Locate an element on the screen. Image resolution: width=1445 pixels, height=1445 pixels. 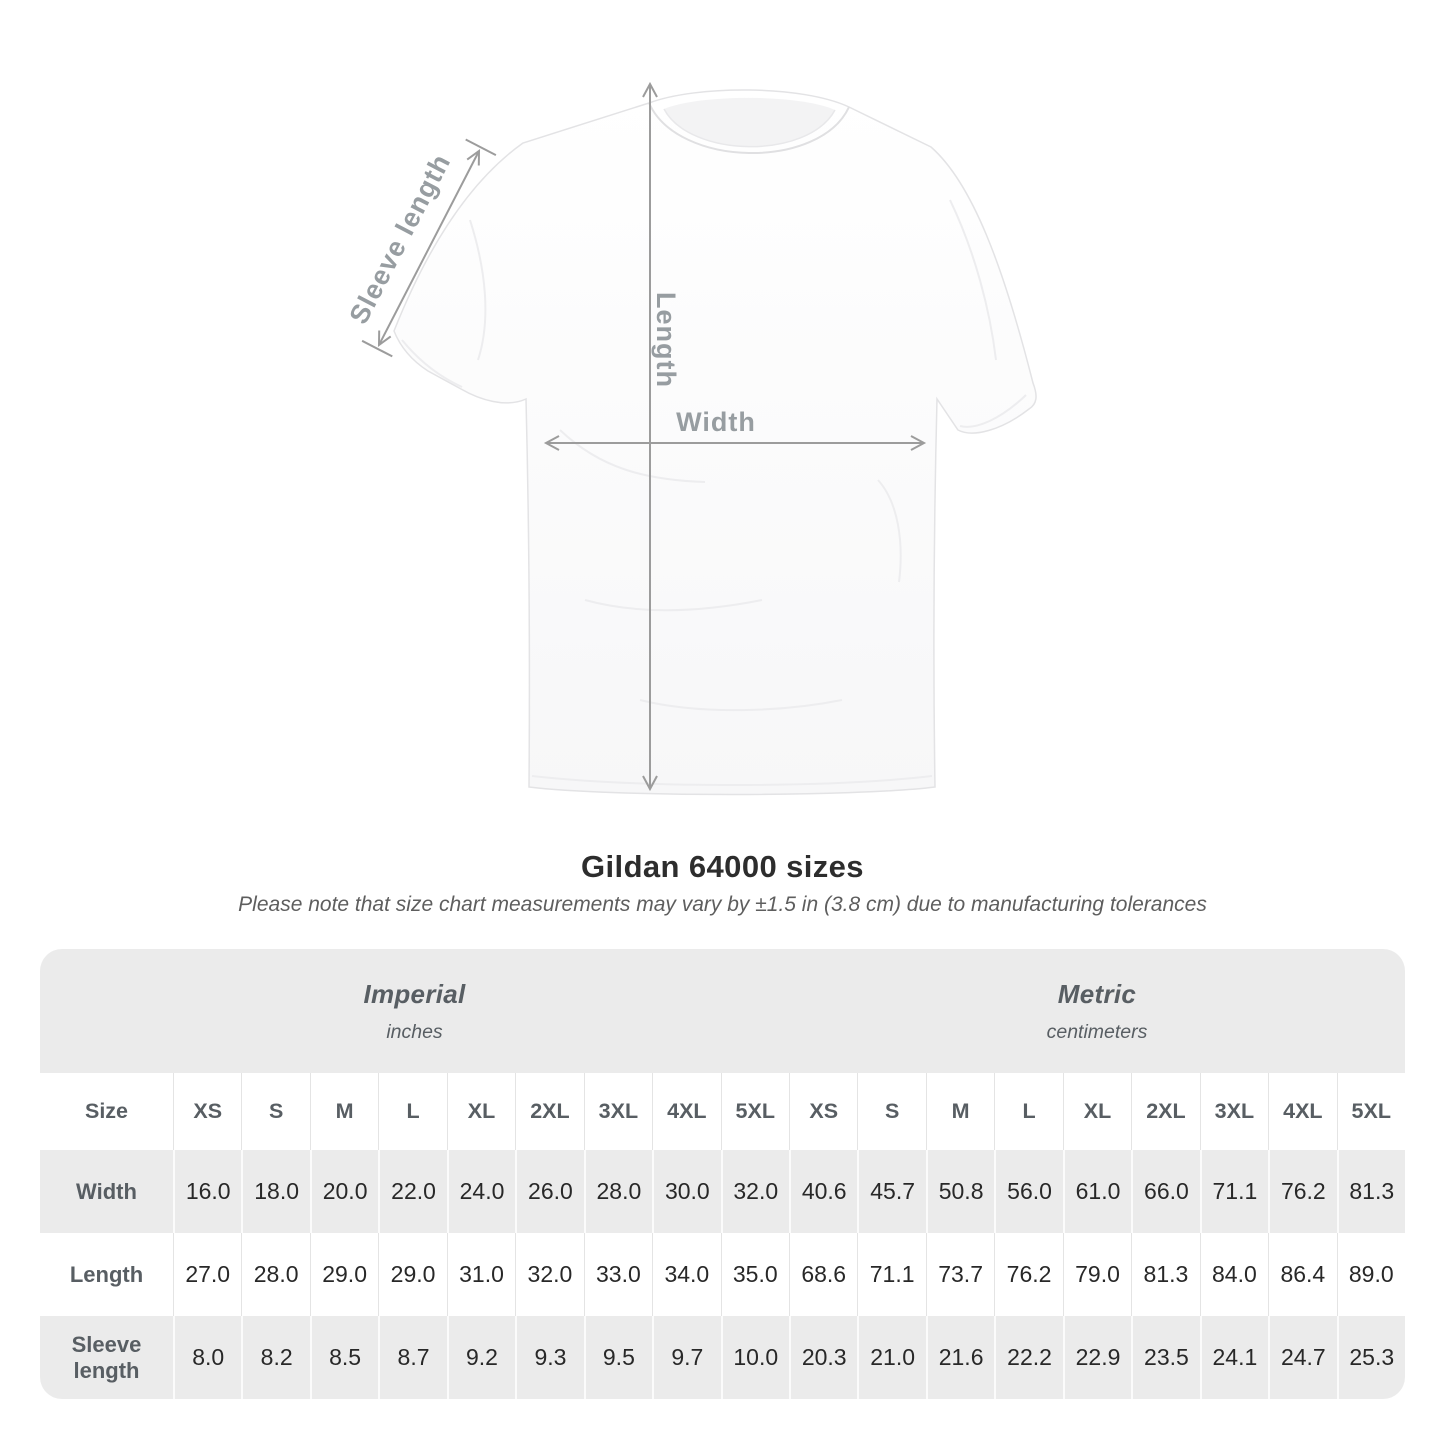
value-cell: 22.0 is located at coordinates (412, 1191).